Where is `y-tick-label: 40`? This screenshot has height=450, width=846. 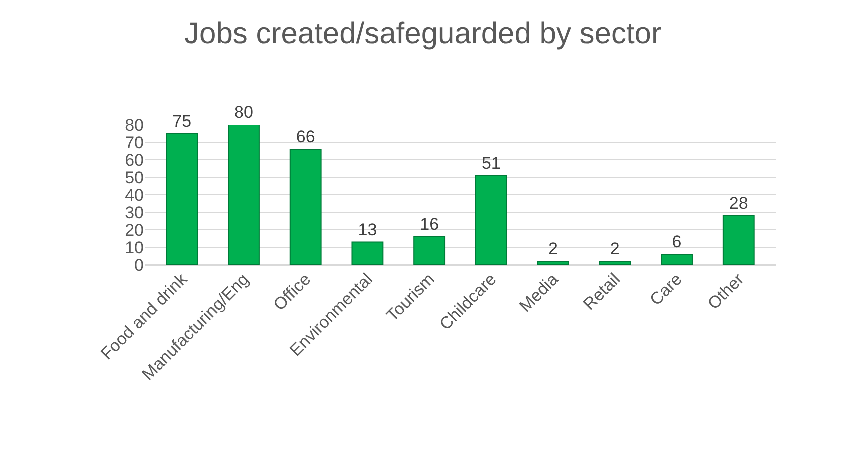 y-tick-label: 40 is located at coordinates (134, 195).